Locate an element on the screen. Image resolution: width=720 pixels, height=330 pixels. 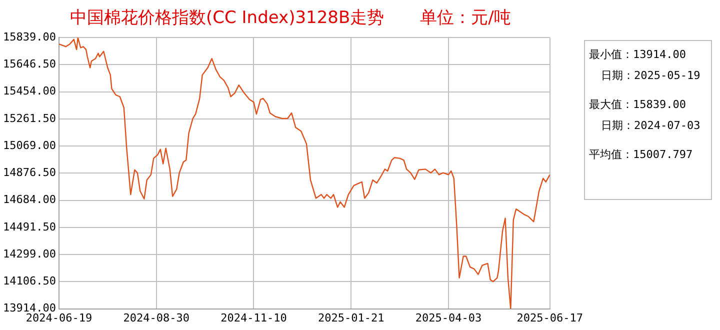
x-tick-label: 2024-11-10 is located at coordinates (253, 317).